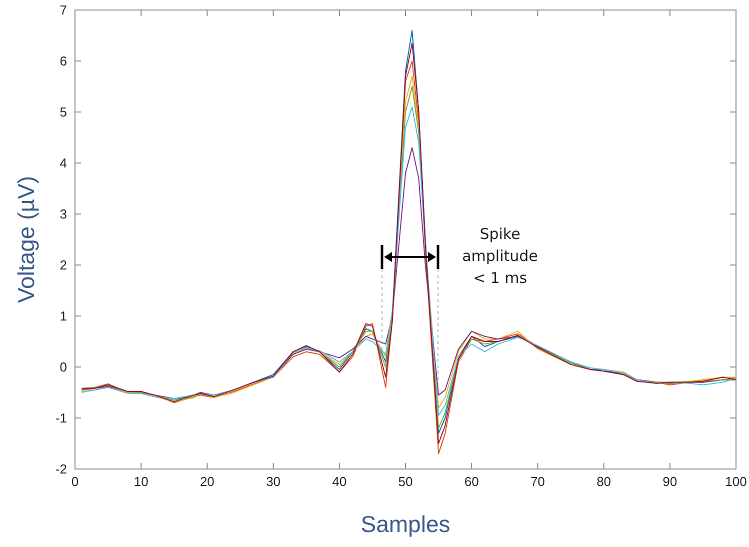 Image resolution: width=749 pixels, height=547 pixels. What do you see at coordinates (63, 112) in the screenshot?
I see `y-tick-label: 5` at bounding box center [63, 112].